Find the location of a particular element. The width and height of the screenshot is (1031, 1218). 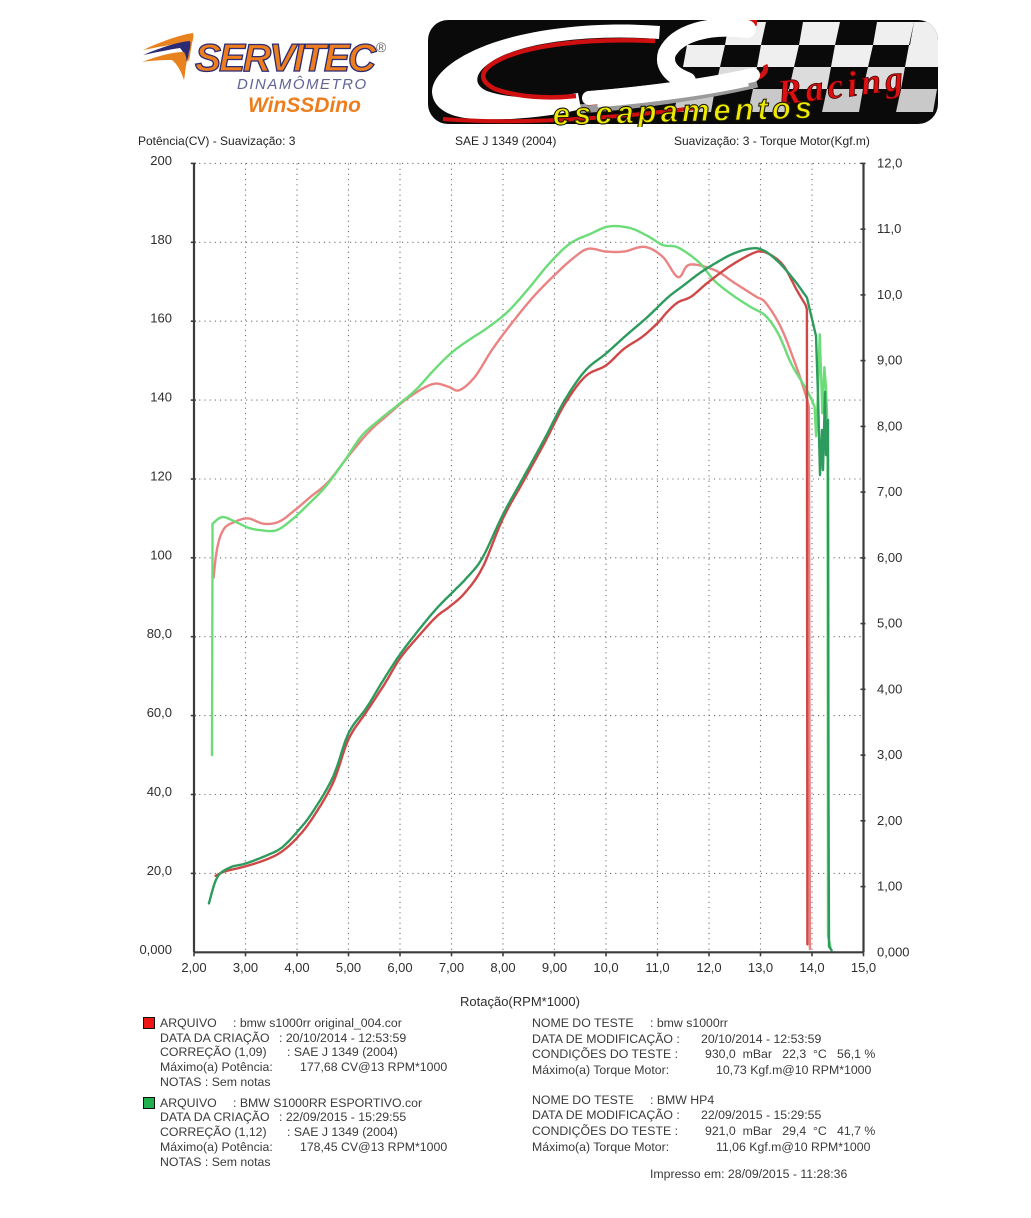

svg-text: 60,0 is located at coordinates (159, 712).